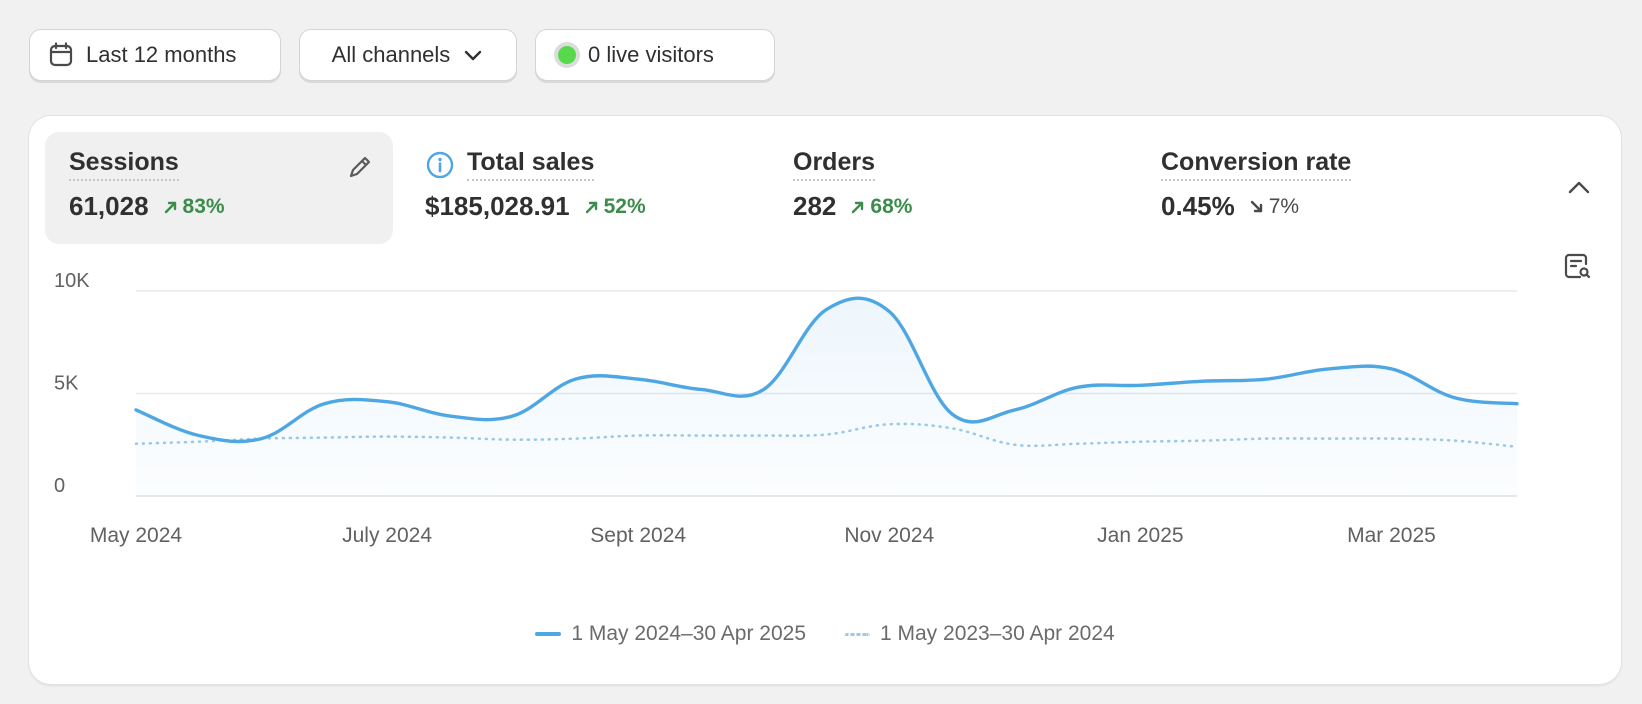 The image size is (1642, 704). I want to click on live-visitors-button: 0 live visitors, so click(655, 55).